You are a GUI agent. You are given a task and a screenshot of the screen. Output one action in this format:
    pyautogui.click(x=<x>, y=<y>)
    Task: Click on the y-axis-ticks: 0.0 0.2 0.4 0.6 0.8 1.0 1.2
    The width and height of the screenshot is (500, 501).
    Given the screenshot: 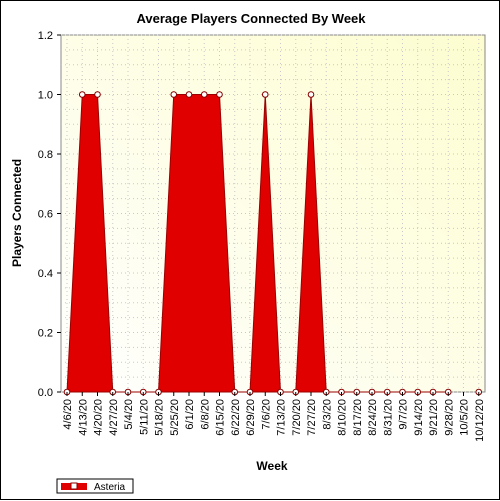 What is the action you would take?
    pyautogui.click(x=49, y=214)
    